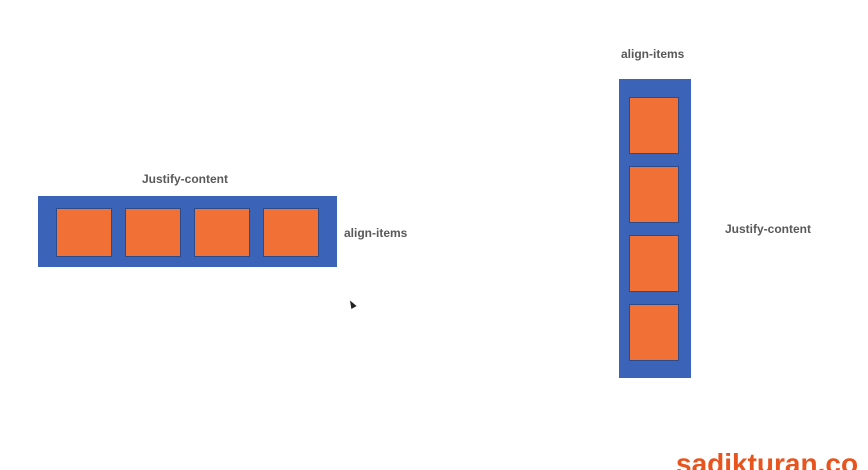 This screenshot has width=868, height=470. I want to click on row-align-items-label: align-items, so click(376, 233).